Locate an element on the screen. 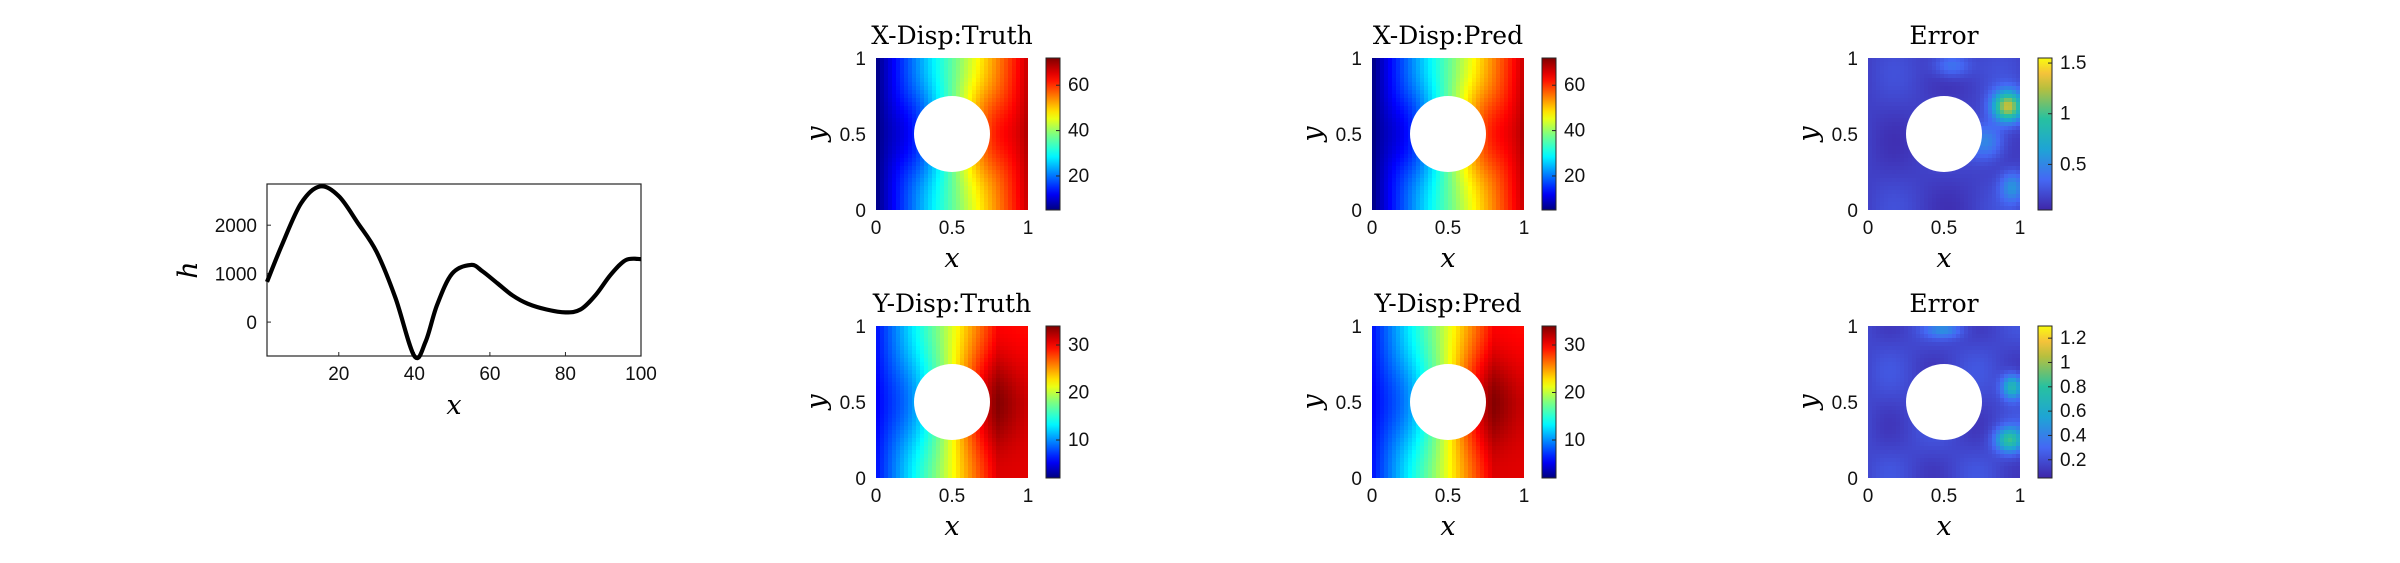  ydisp-truth-colorbar-tick-label: 10 is located at coordinates (1078, 440).